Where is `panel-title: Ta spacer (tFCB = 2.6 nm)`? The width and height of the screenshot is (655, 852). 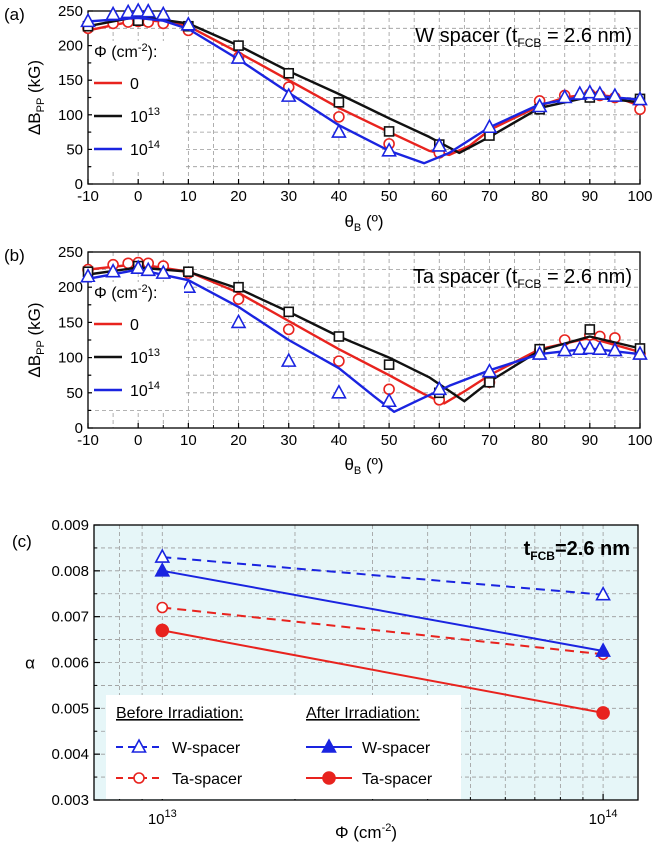
panel-title: Ta spacer (tFCB = 2.6 nm) is located at coordinates (522, 278).